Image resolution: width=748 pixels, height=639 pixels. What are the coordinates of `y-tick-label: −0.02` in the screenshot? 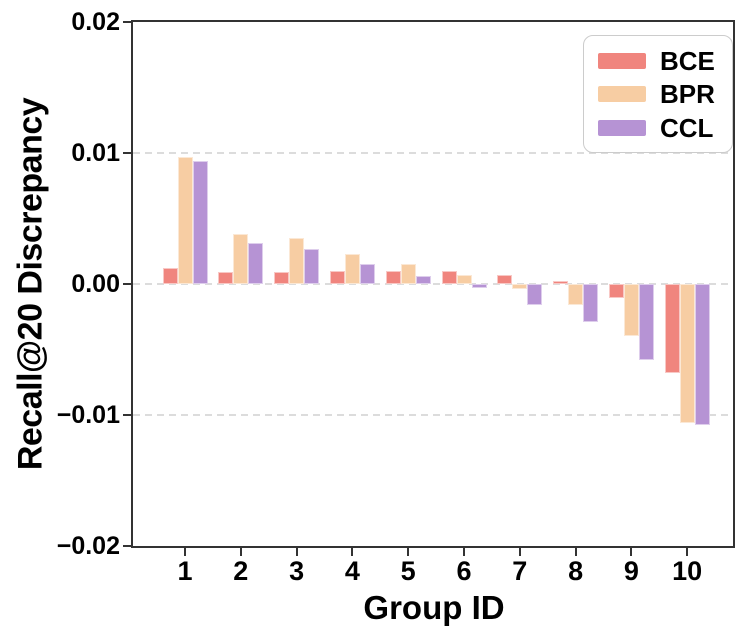 It's located at (88, 546).